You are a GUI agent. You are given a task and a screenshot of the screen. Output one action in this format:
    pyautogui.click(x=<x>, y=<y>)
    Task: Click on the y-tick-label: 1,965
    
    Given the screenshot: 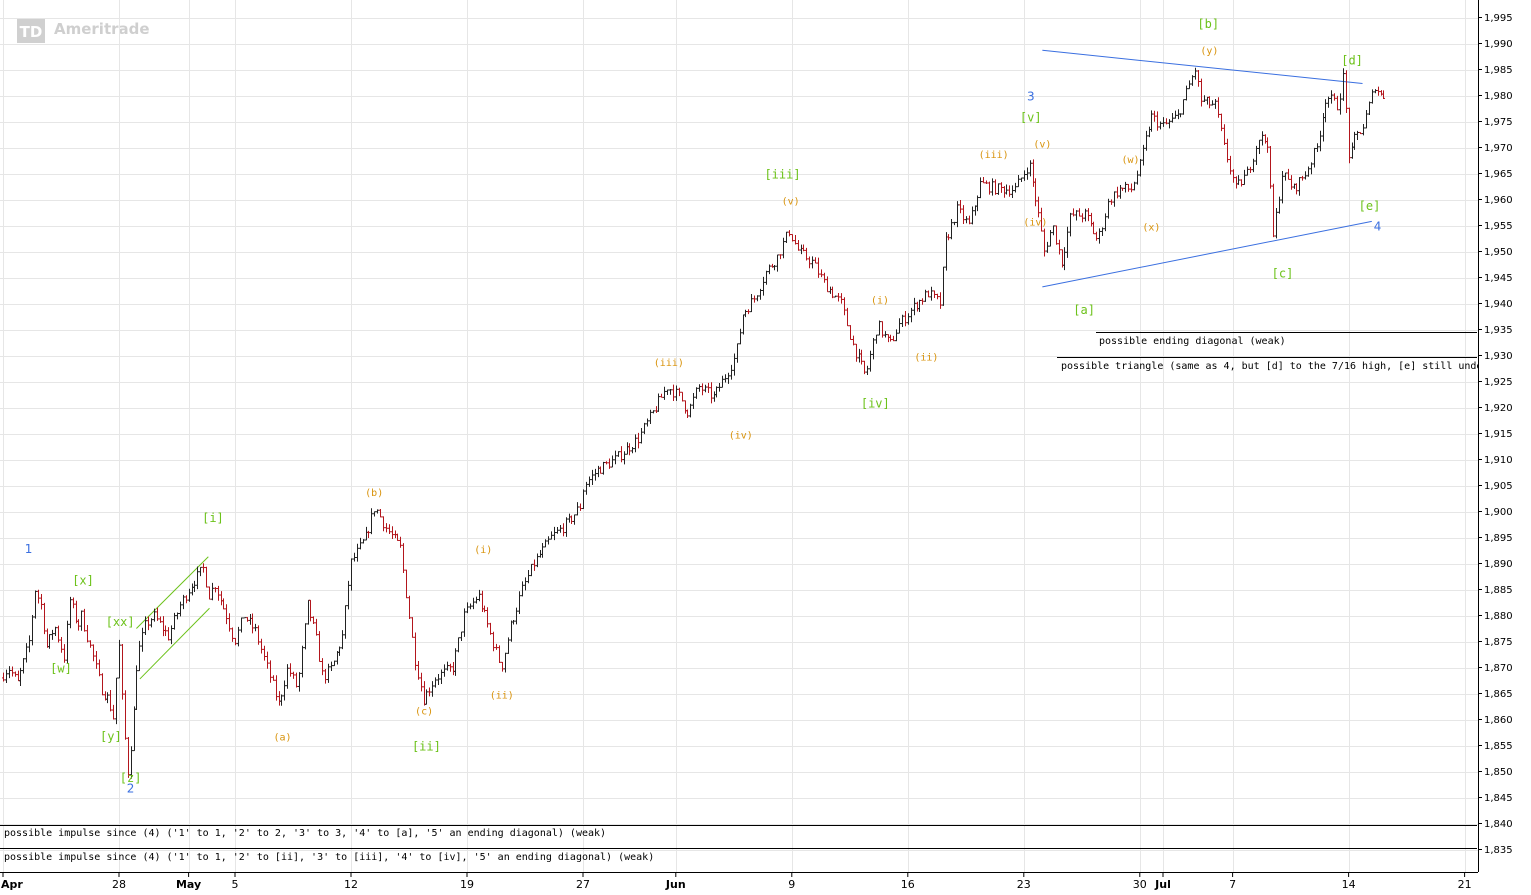 What is the action you would take?
    pyautogui.click(x=1498, y=174)
    